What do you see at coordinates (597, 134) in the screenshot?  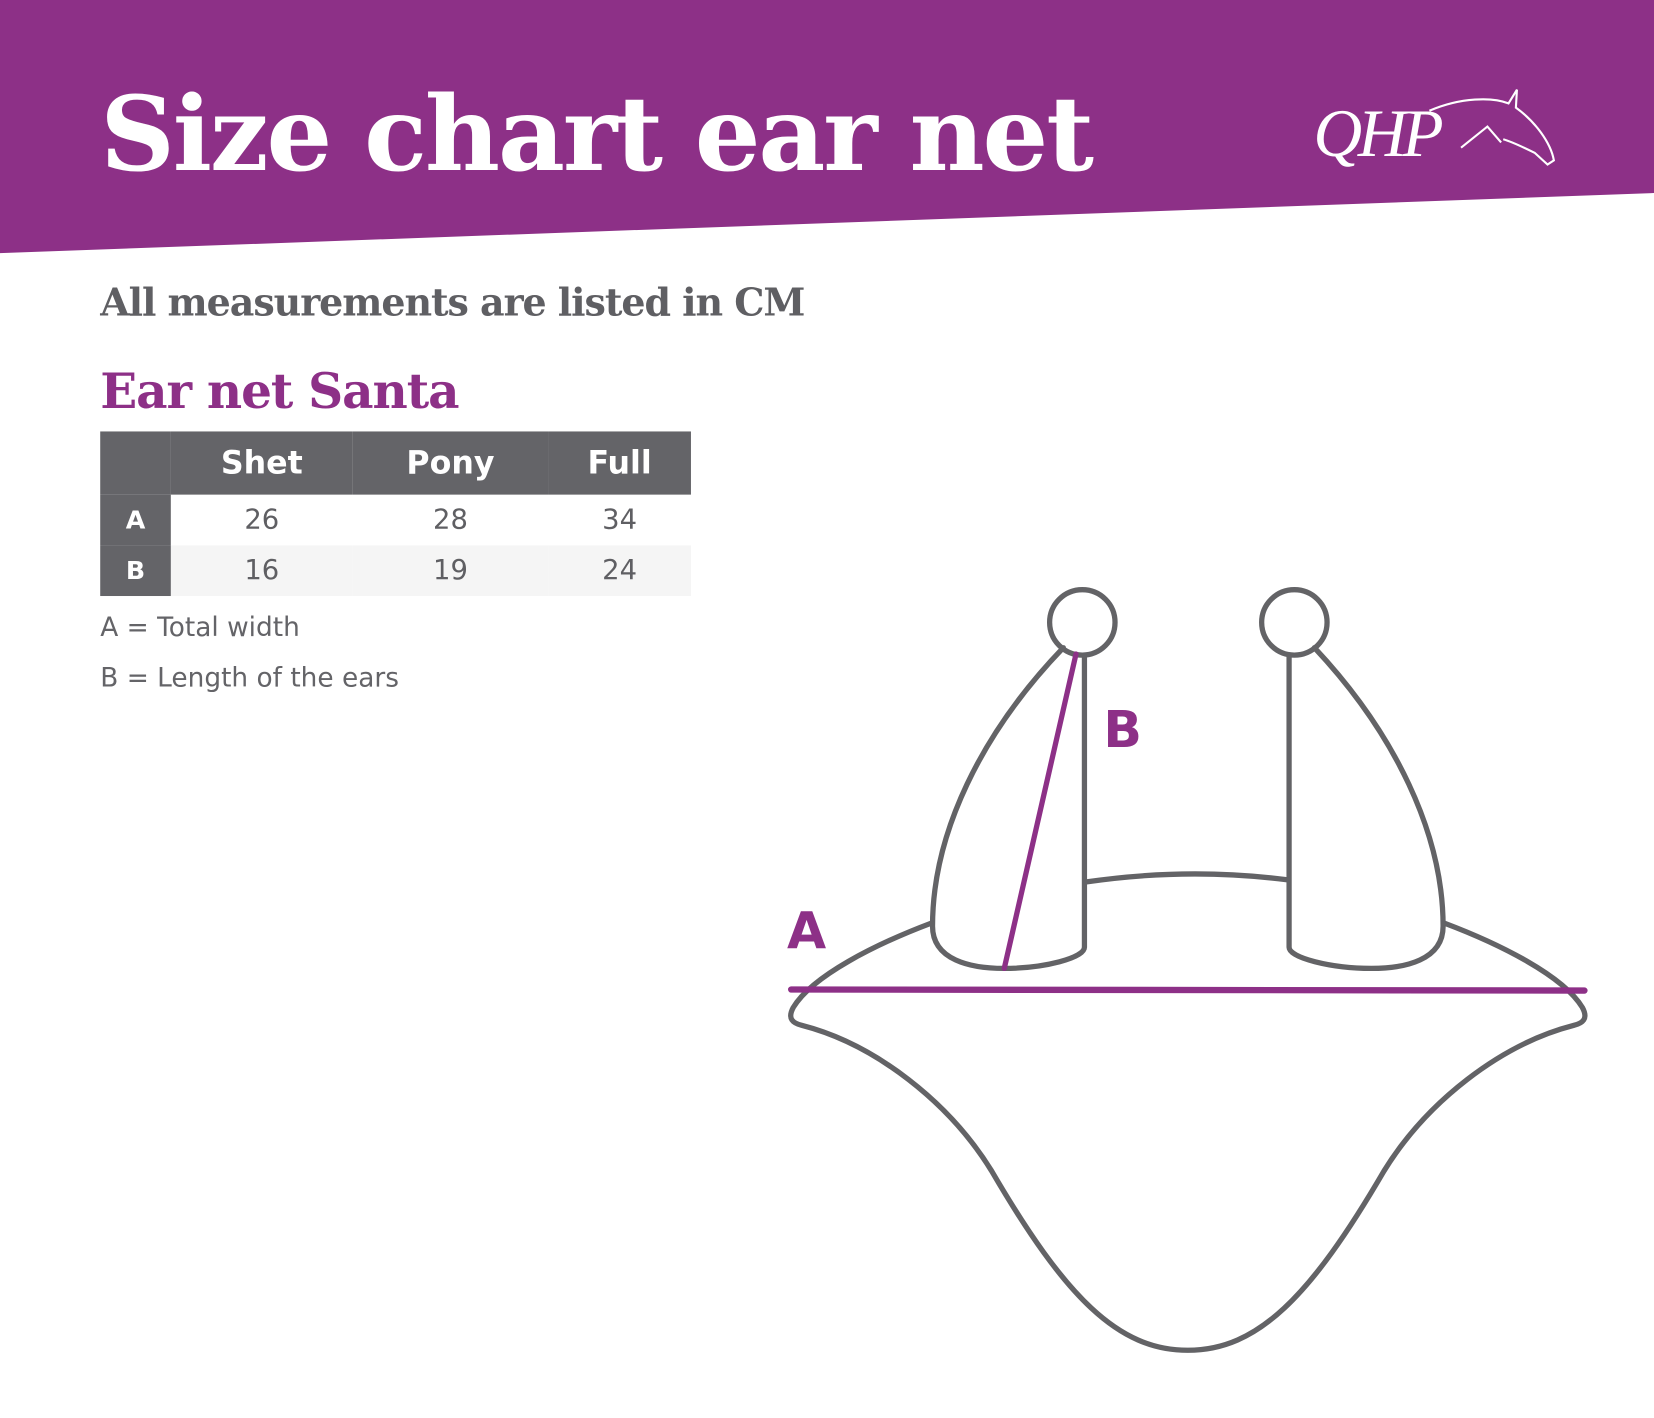 I see `page-title: Size chart ear net` at bounding box center [597, 134].